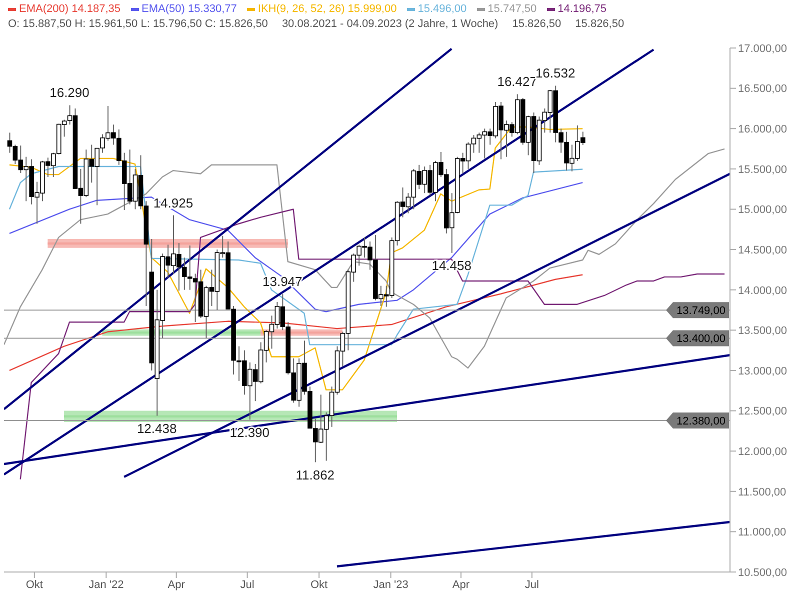 Image resolution: width=800 pixels, height=600 pixels. Describe the element at coordinates (315, 474) in the screenshot. I see `annotation: 11.862` at that location.